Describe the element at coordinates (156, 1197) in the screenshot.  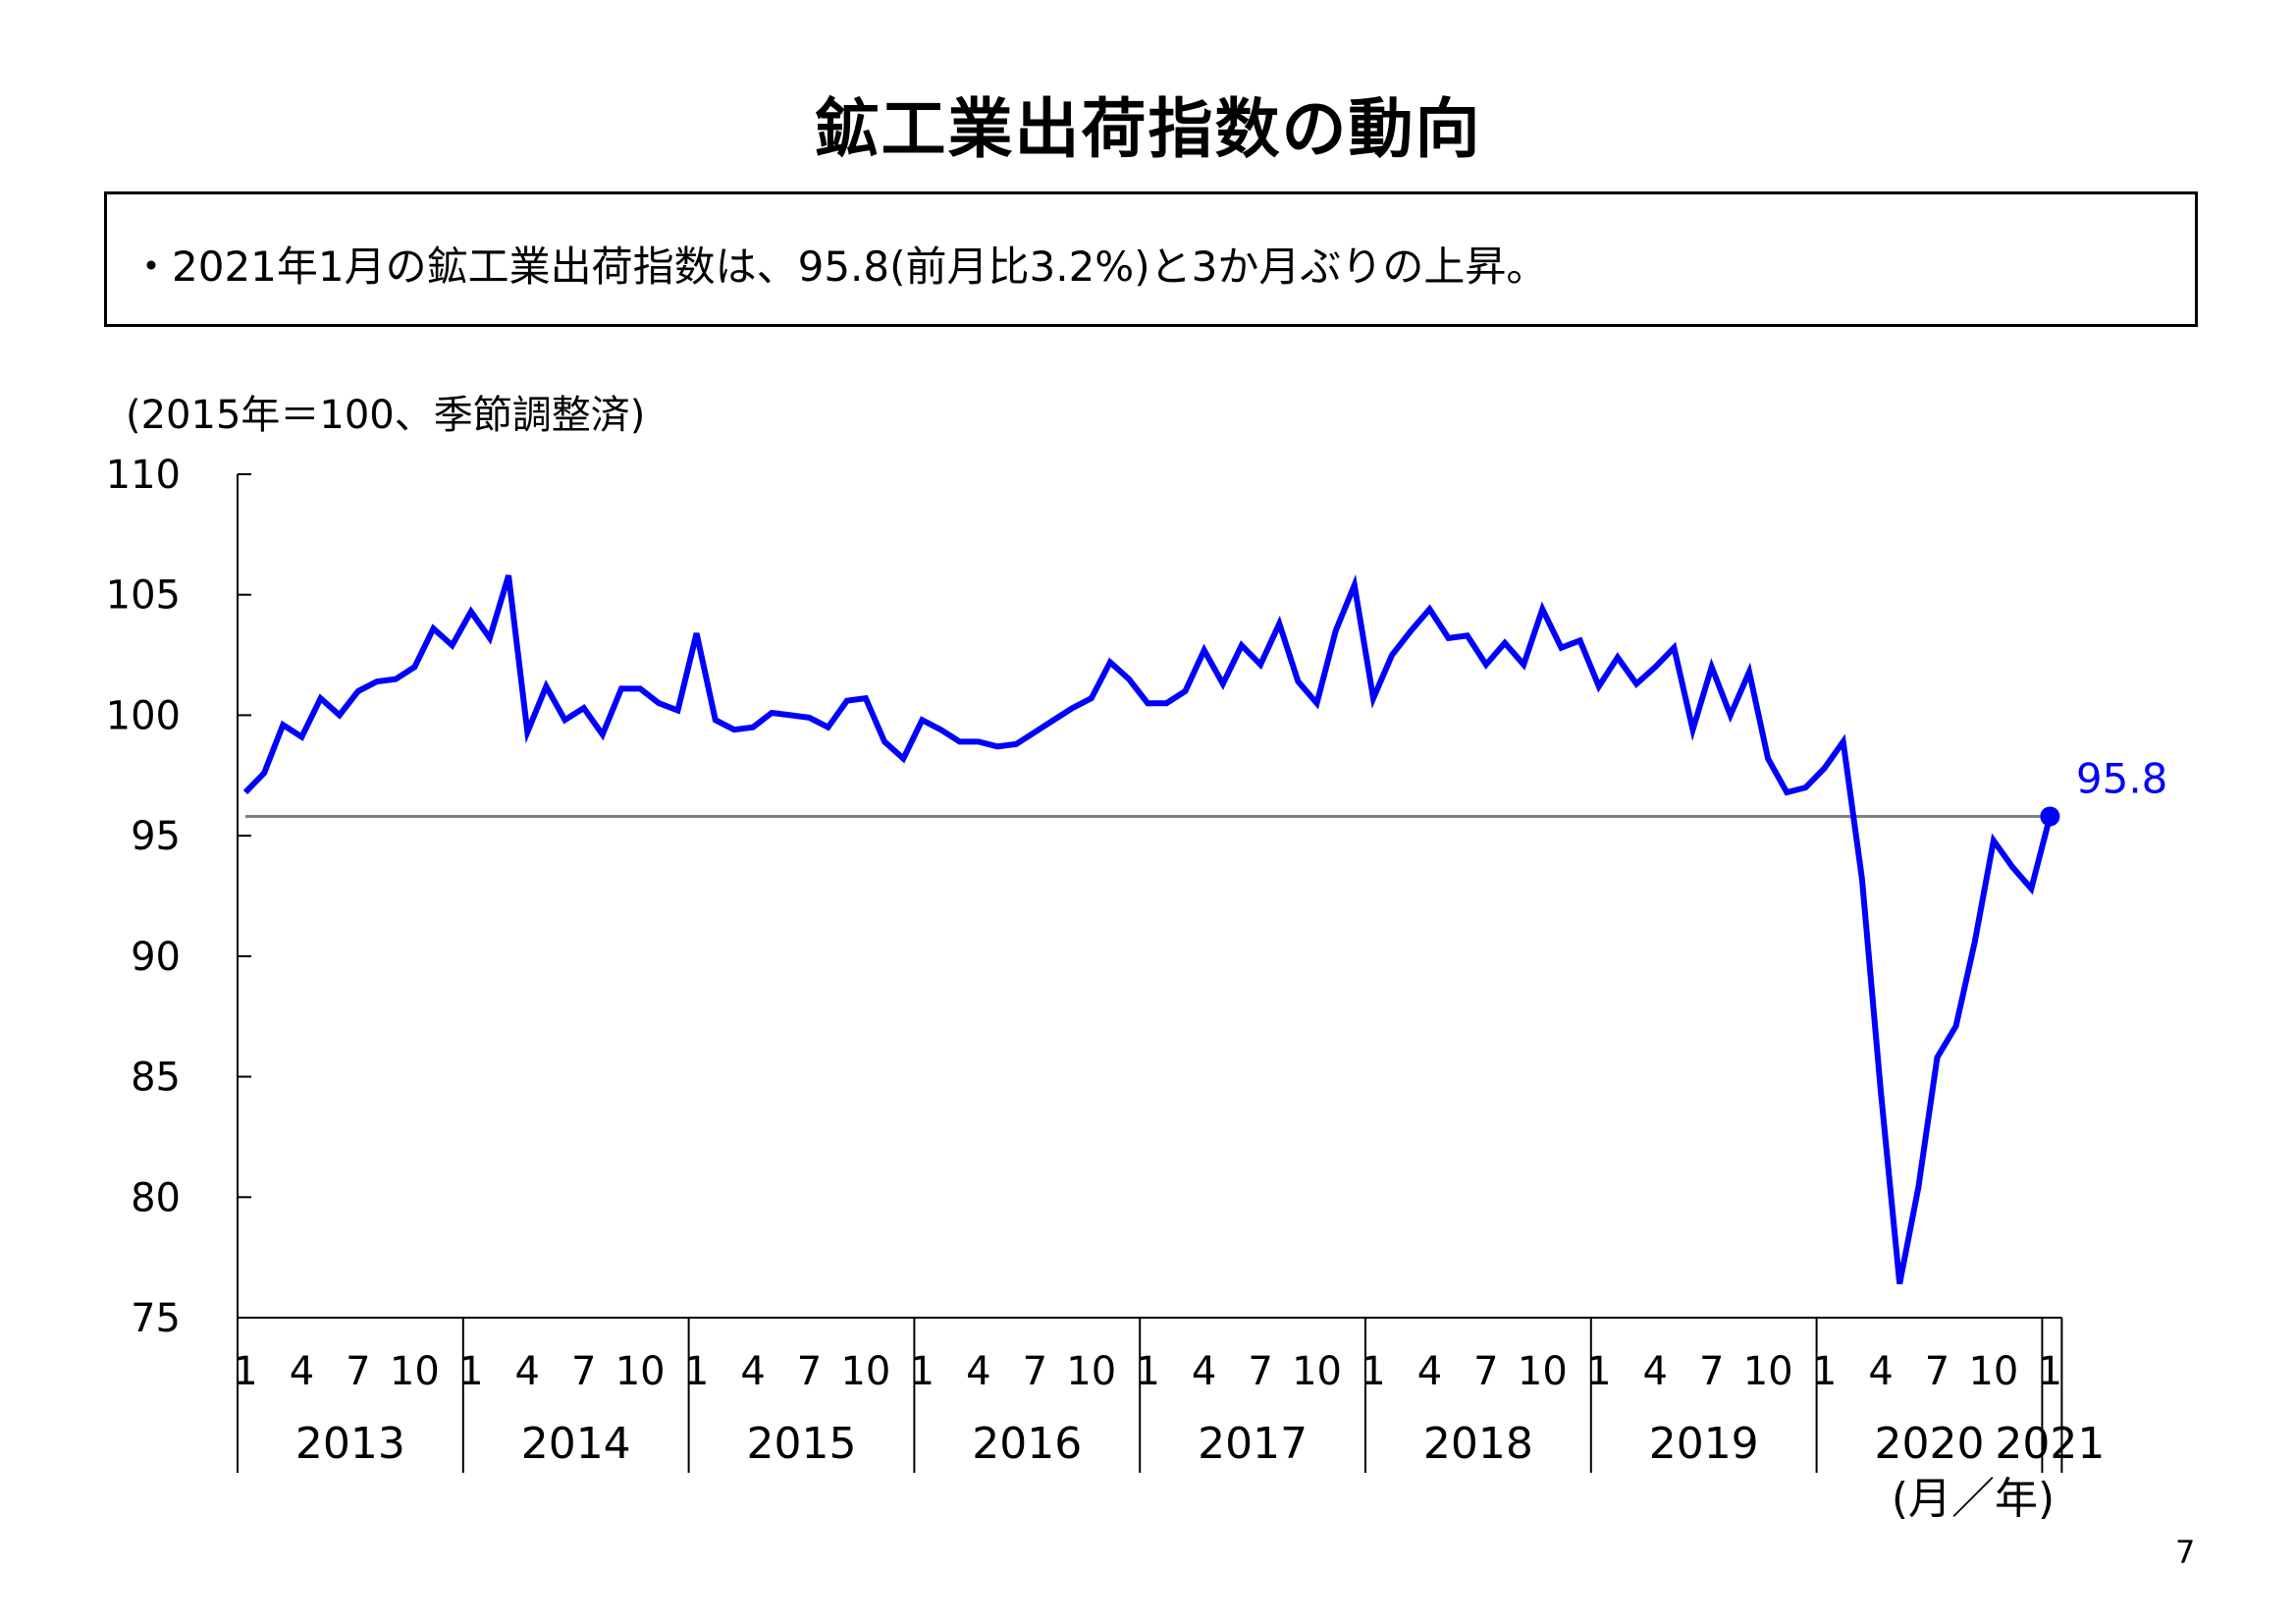
I see `y-tick-label: 80` at that location.